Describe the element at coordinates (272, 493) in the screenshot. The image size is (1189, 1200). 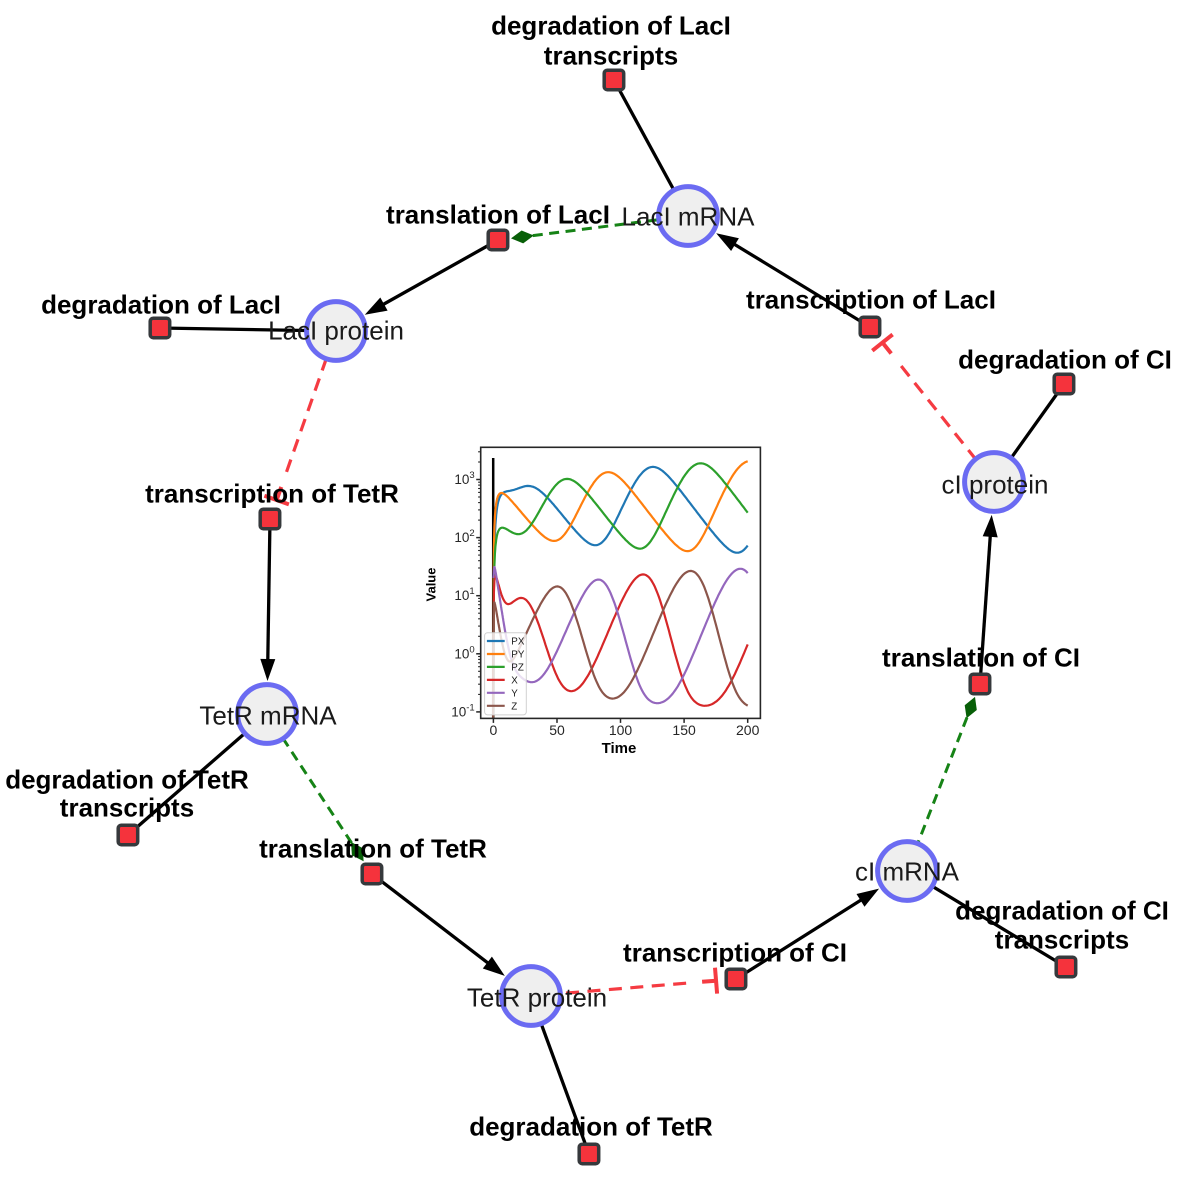
I see `svg-text: transcription of TetR` at that location.